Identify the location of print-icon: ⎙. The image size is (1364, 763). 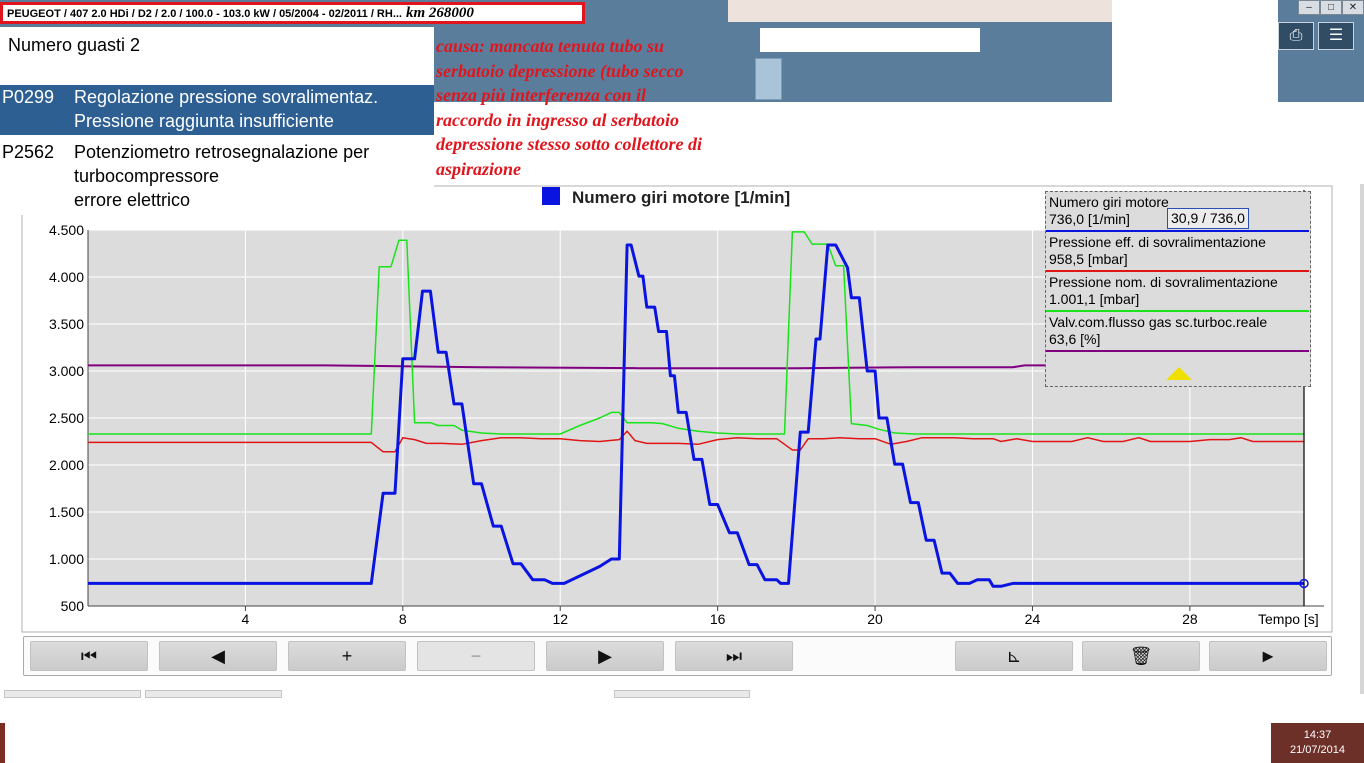
(1296, 36).